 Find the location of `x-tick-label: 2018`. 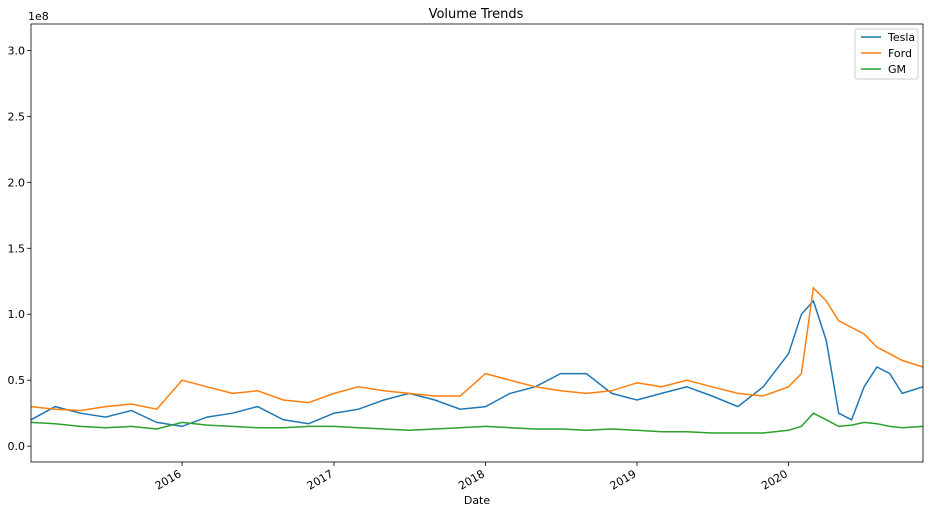

x-tick-label: 2018 is located at coordinates (471, 479).